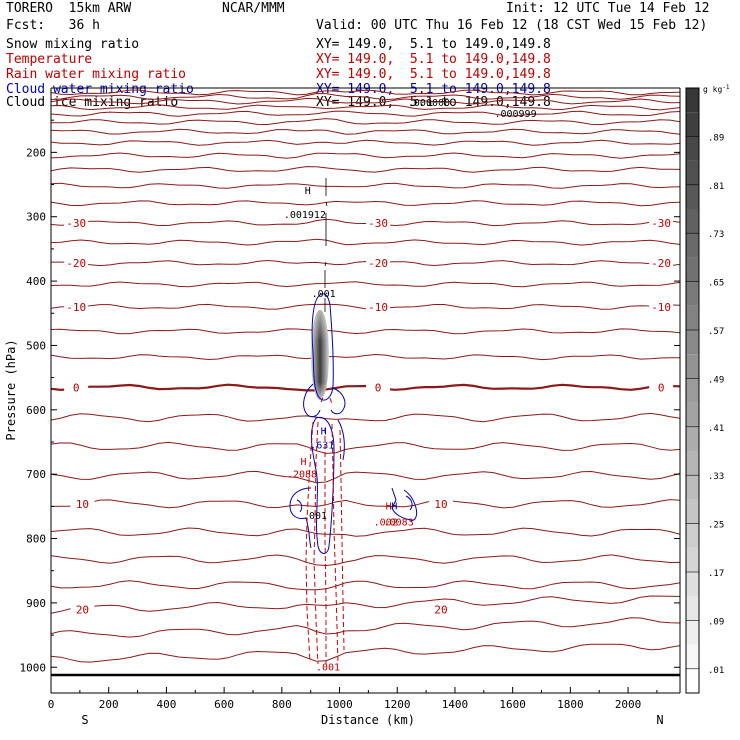  Describe the element at coordinates (659, 720) in the screenshot. I see `x-end-label-north: N` at that location.